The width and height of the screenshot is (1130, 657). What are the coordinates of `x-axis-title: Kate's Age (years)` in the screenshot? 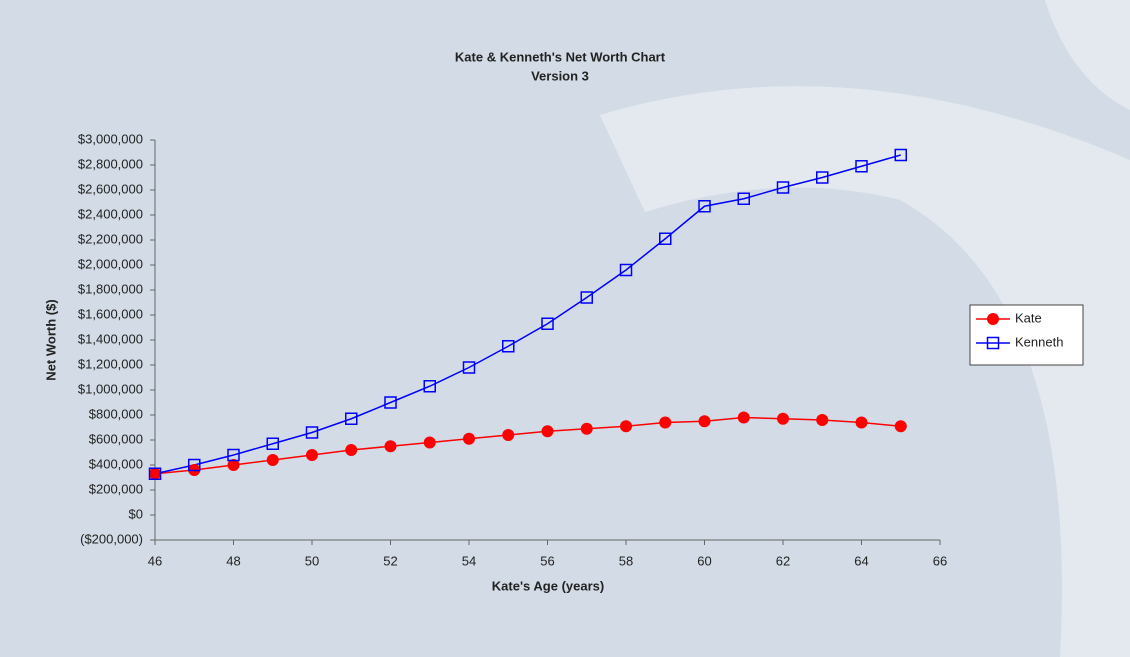 It's located at (548, 585).